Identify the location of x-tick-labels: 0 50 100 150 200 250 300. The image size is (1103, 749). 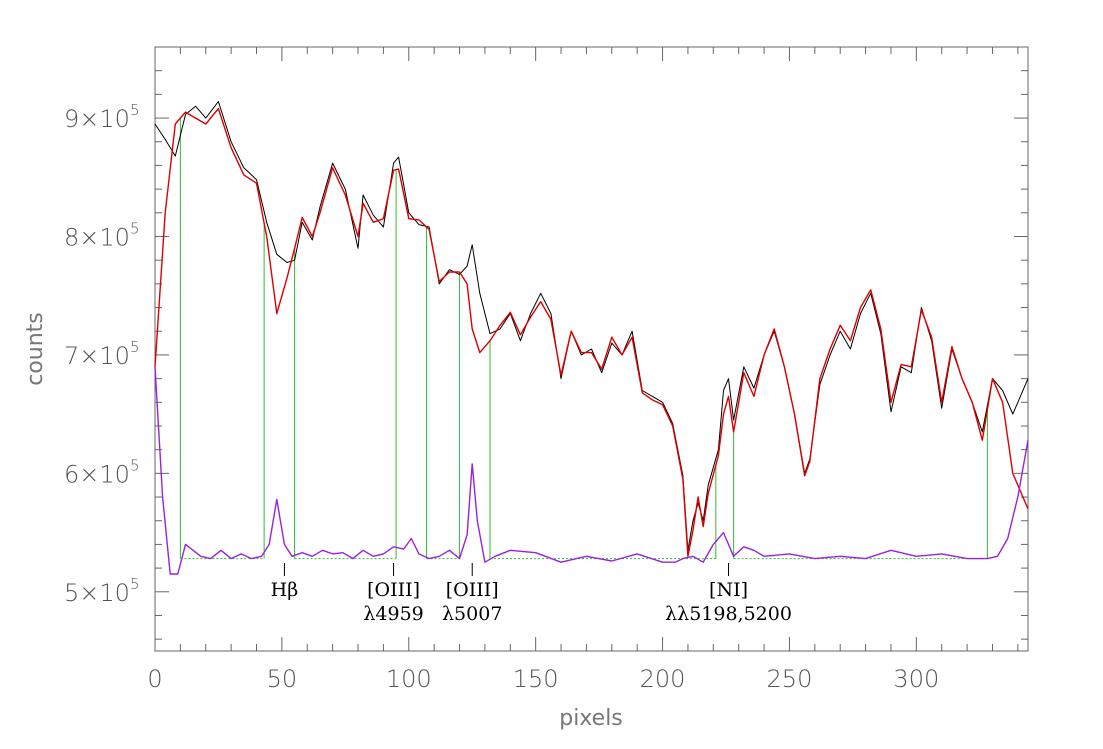
(543, 679).